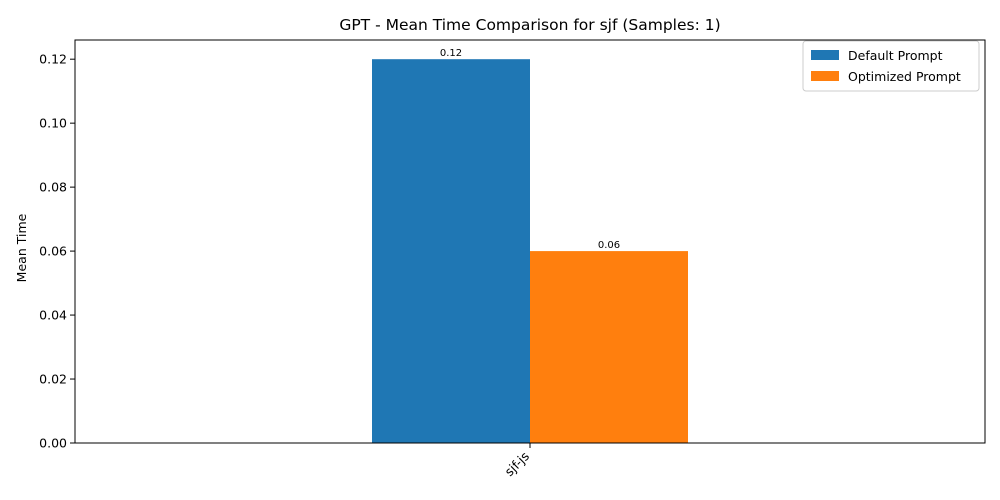 The image size is (1000, 500). I want to click on legend-box, so click(891, 66).